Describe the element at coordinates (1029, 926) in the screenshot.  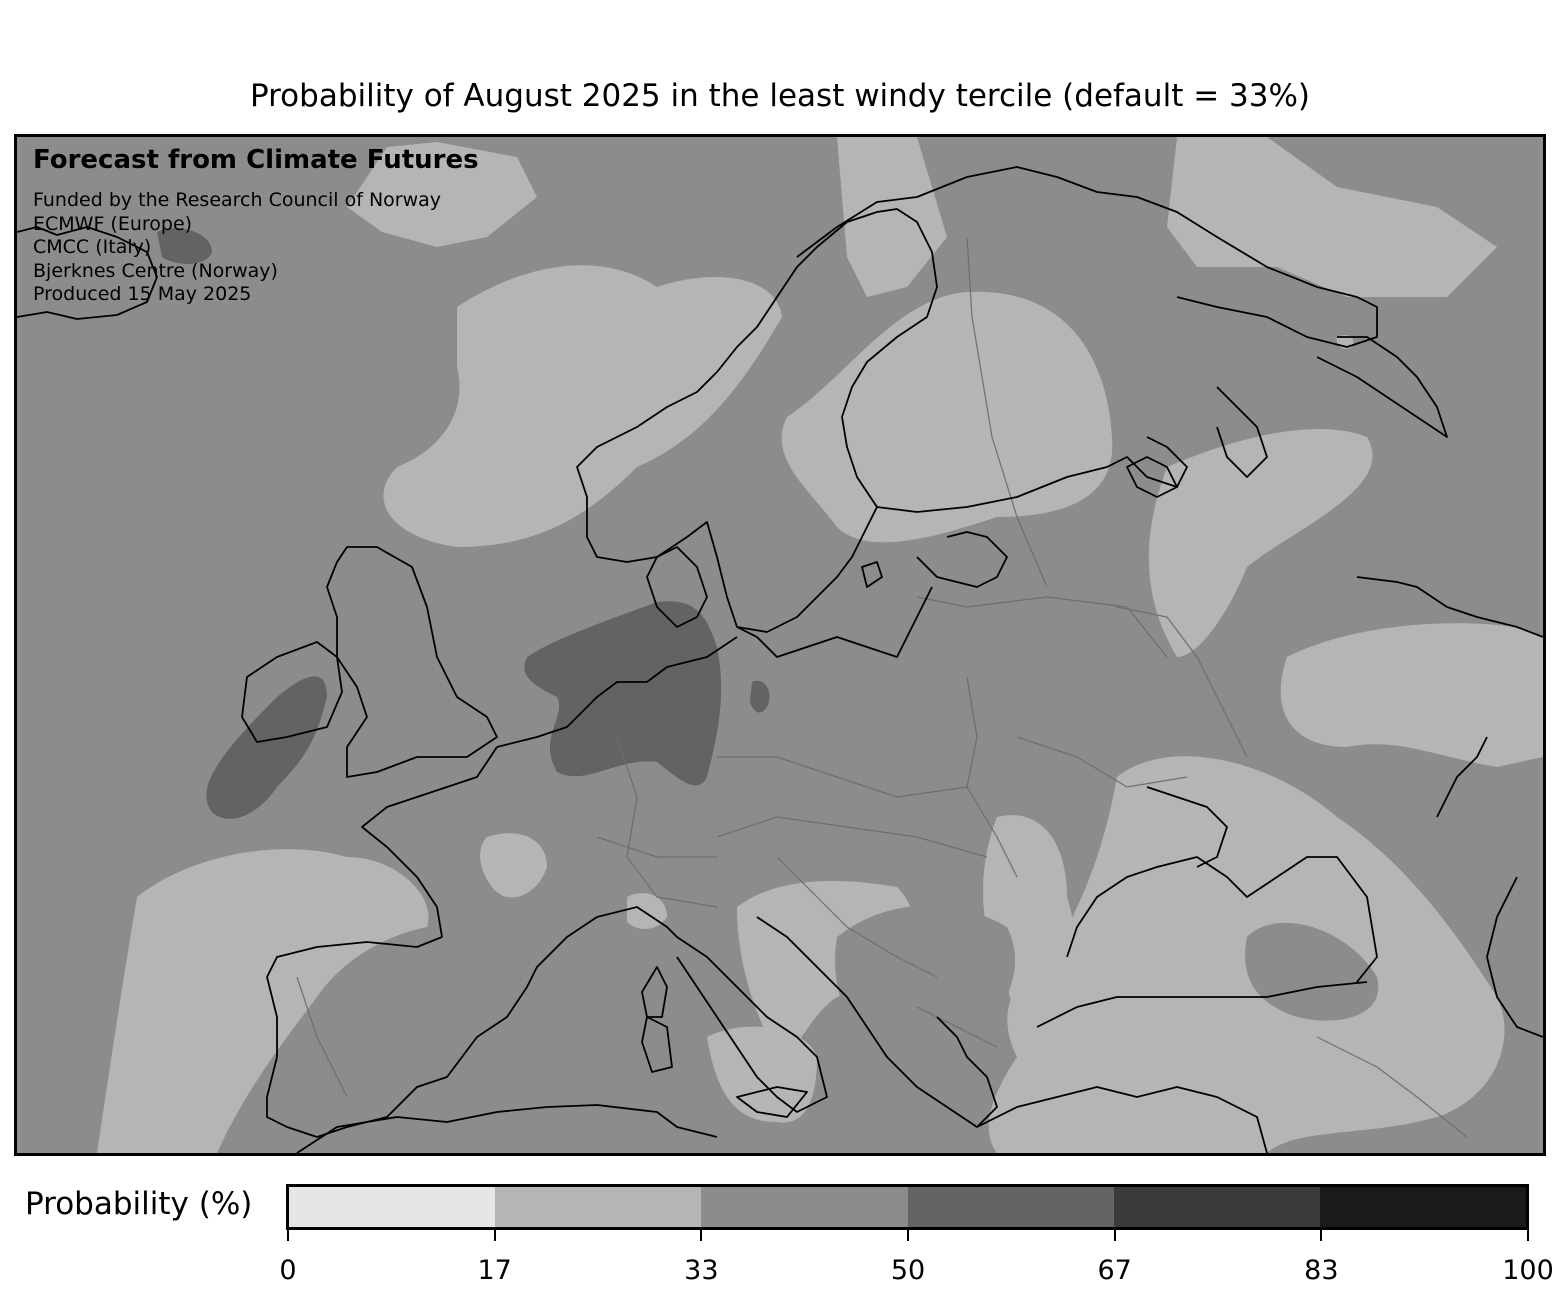
I see `light-zone-aegean` at that location.